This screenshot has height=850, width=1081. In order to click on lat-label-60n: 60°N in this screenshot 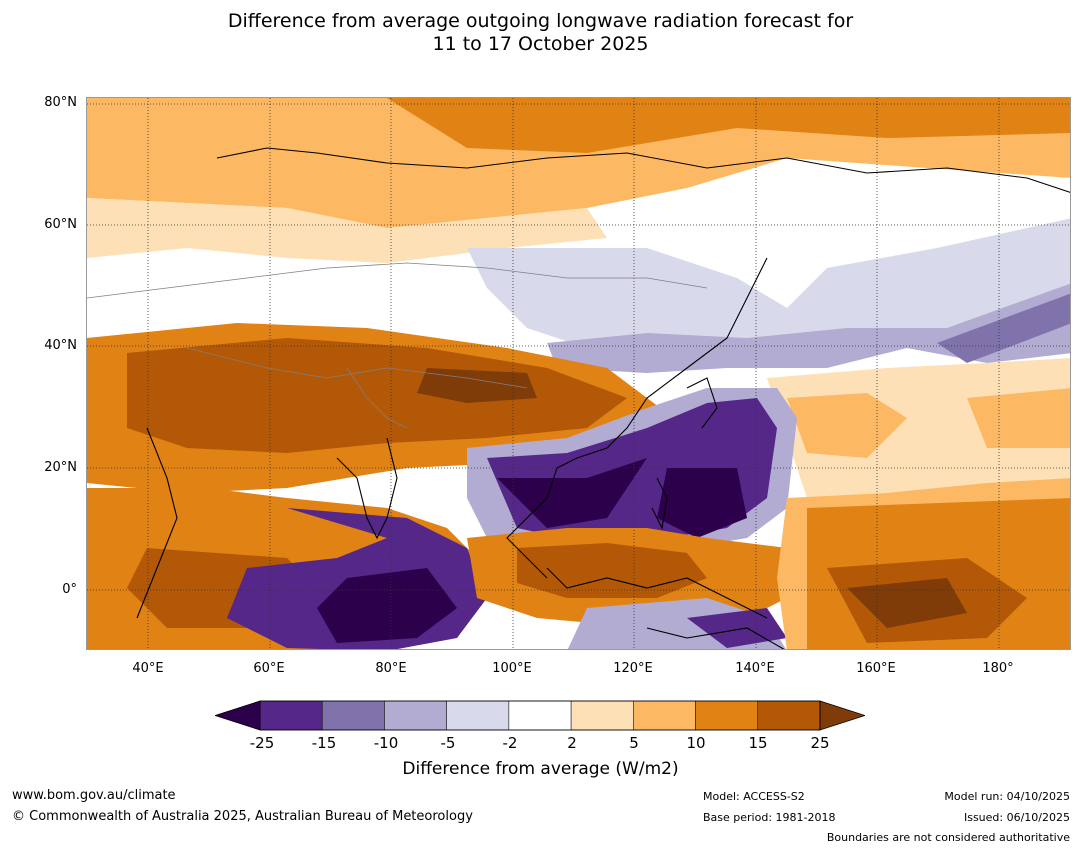, I will do `click(60, 224)`.